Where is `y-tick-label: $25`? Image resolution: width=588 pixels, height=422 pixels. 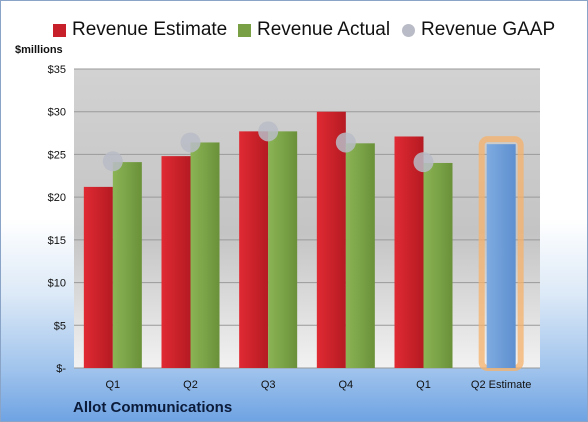
y-tick-label: $25 is located at coordinates (57, 155).